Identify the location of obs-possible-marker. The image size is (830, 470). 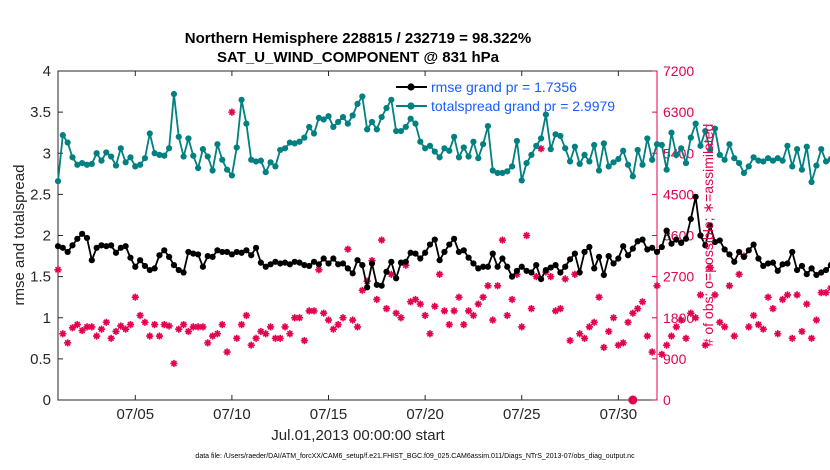
(633, 400).